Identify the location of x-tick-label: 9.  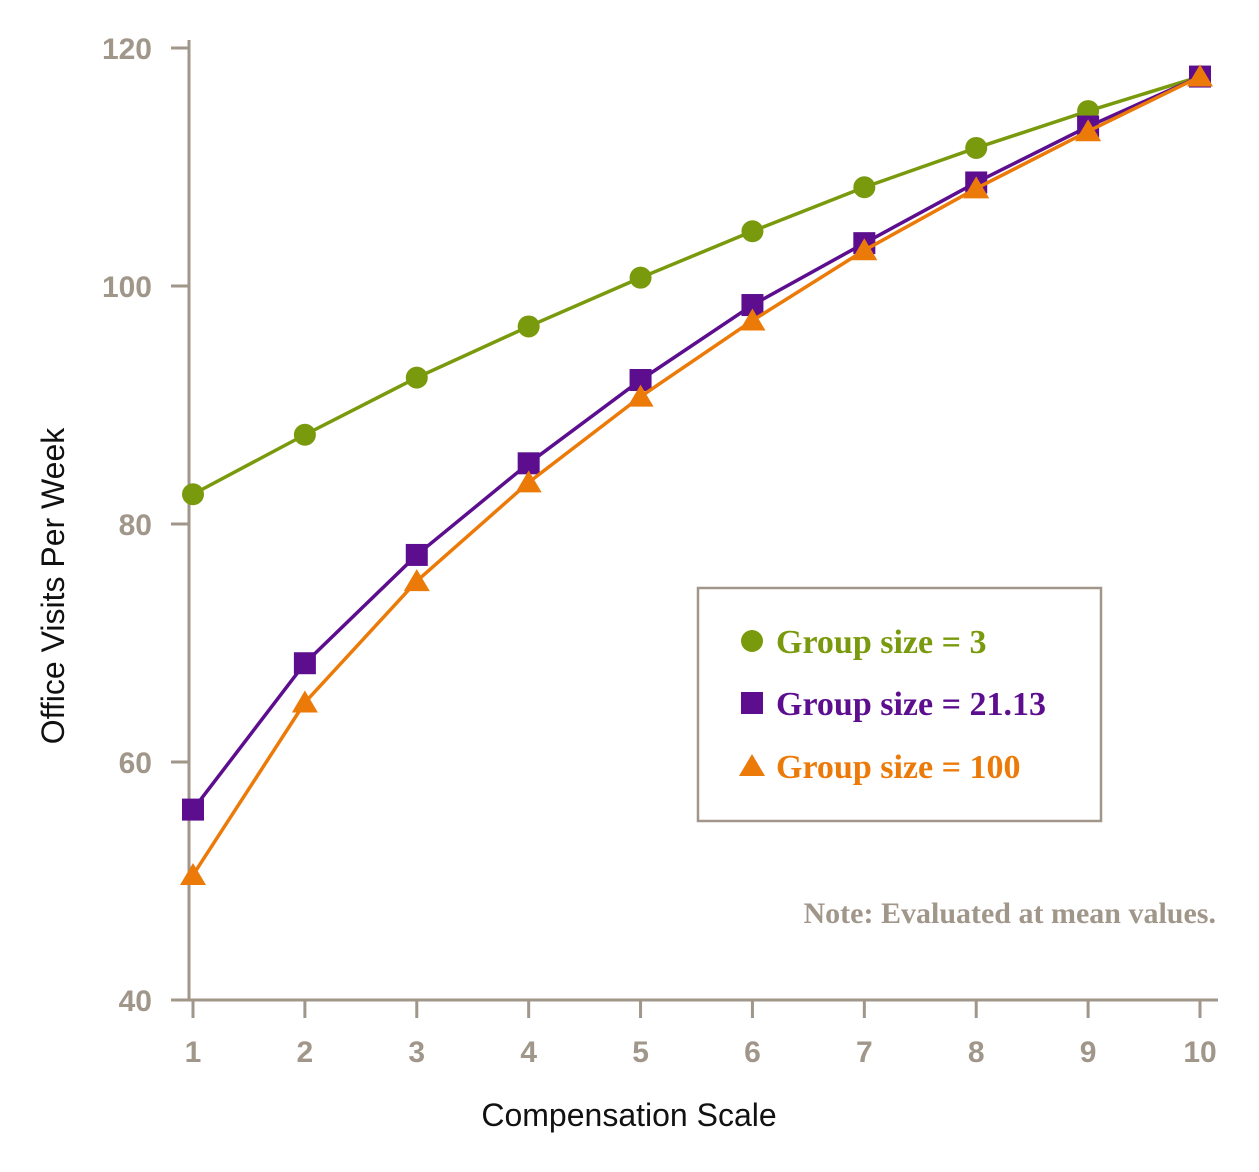
(1088, 1052).